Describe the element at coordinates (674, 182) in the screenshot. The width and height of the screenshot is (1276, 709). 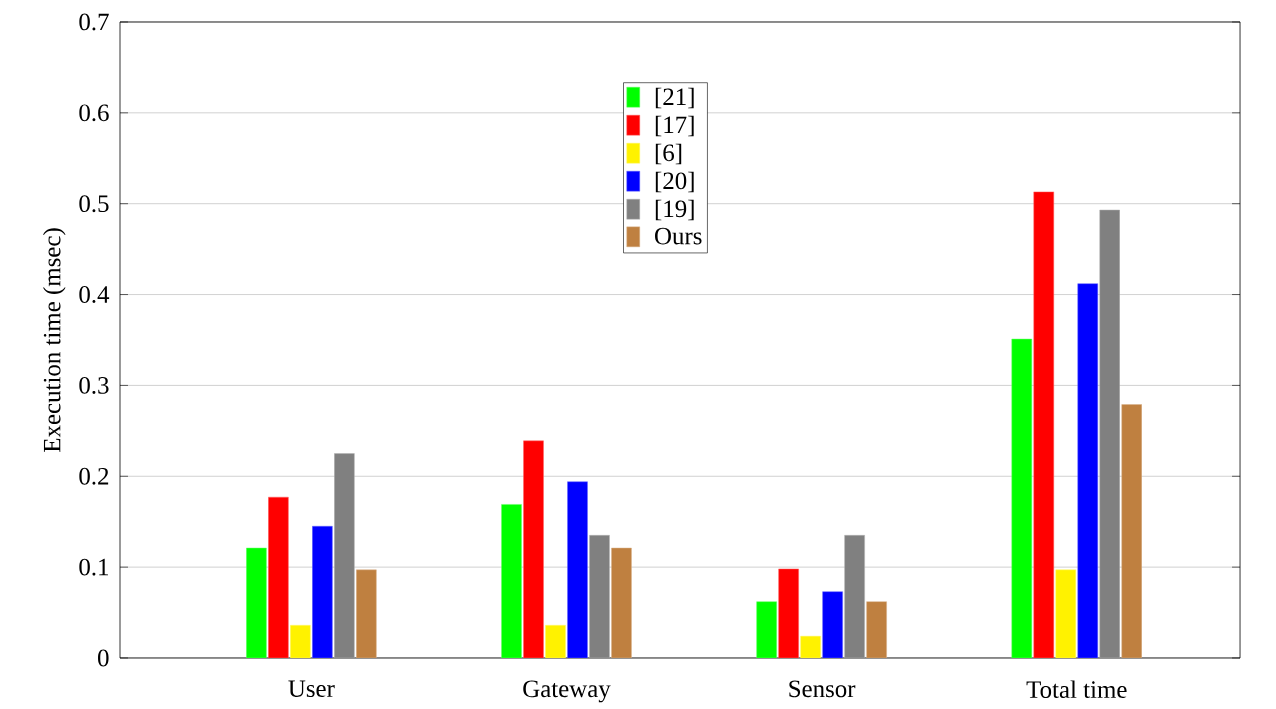
I see `legend-label: [20]` at that location.